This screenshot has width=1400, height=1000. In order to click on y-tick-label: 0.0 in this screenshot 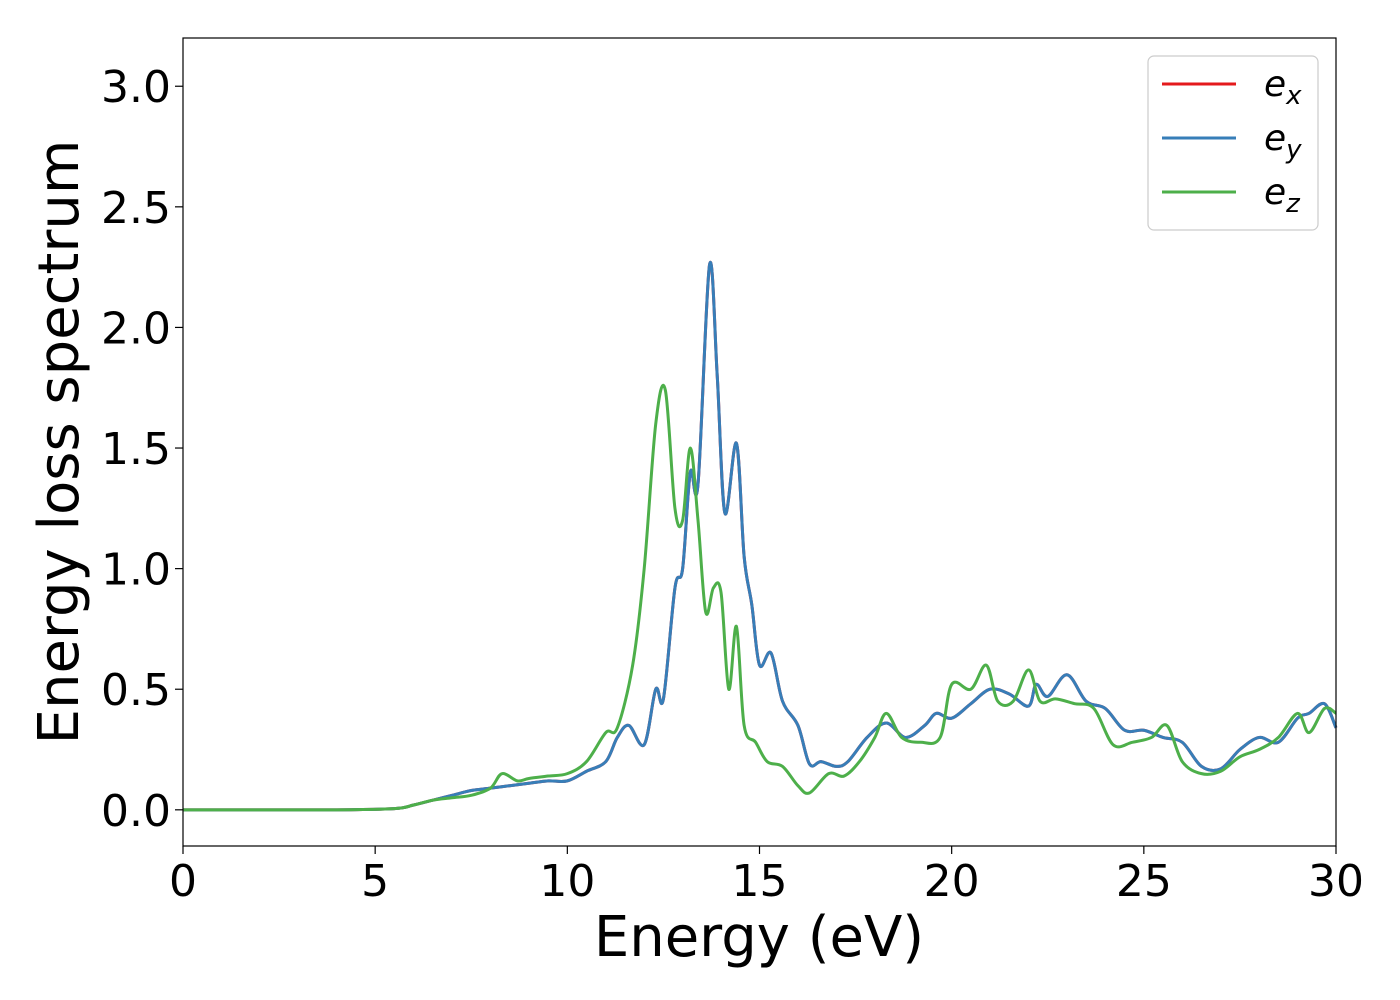, I will do `click(136, 811)`.